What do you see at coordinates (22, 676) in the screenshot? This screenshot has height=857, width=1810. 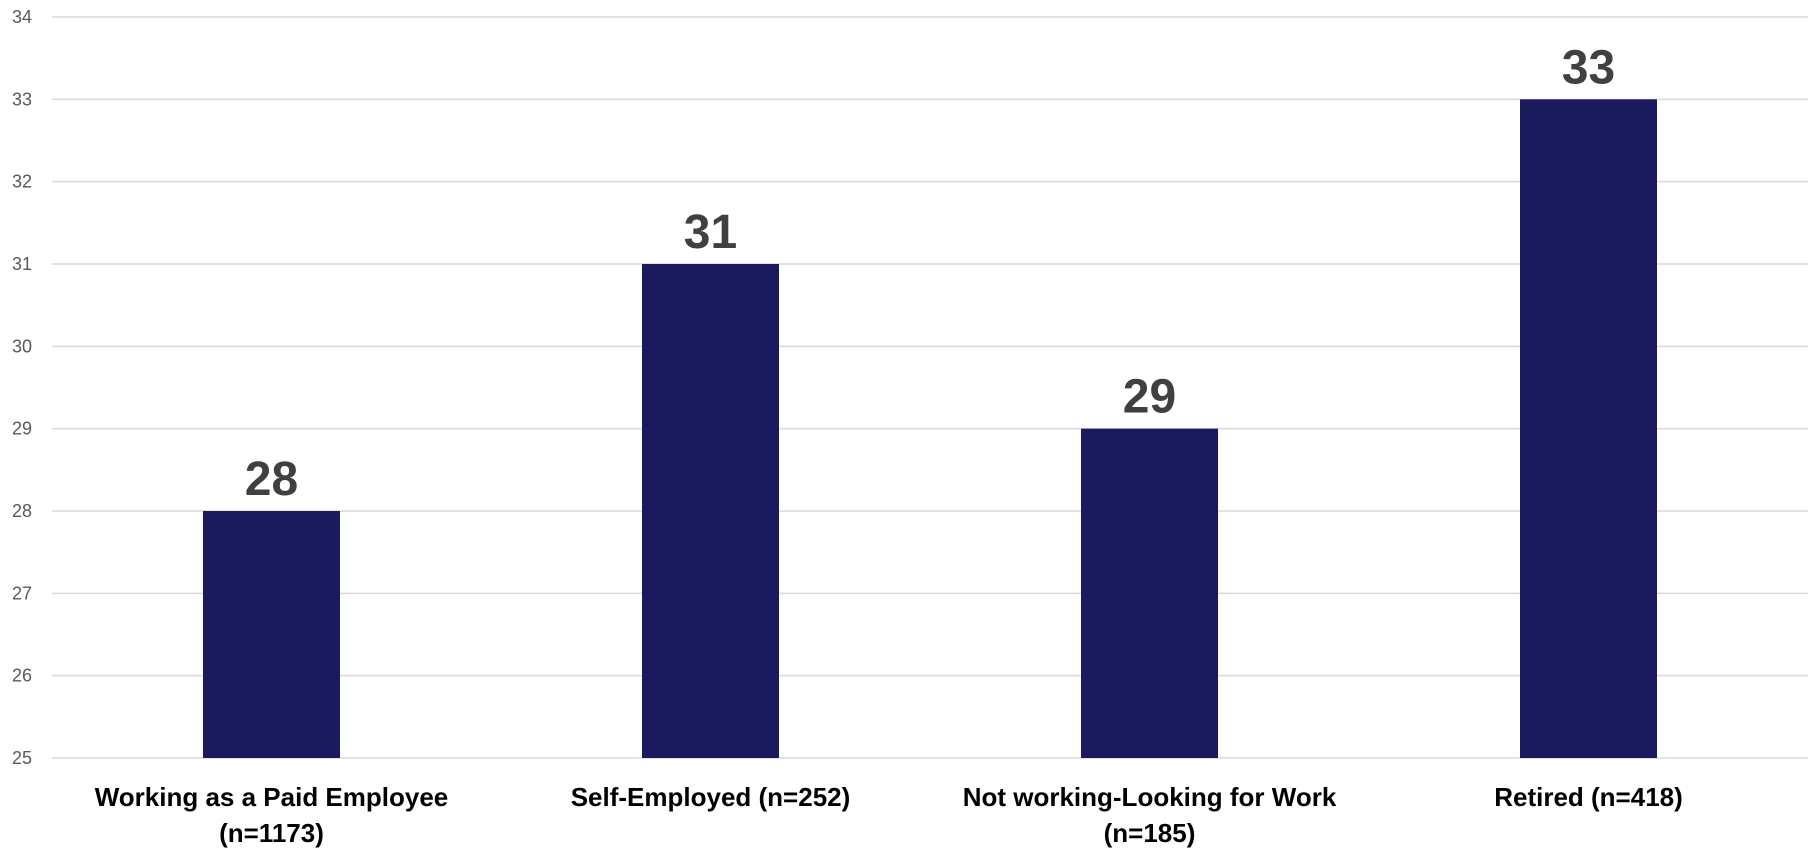 I see `y-tick-label: 26` at bounding box center [22, 676].